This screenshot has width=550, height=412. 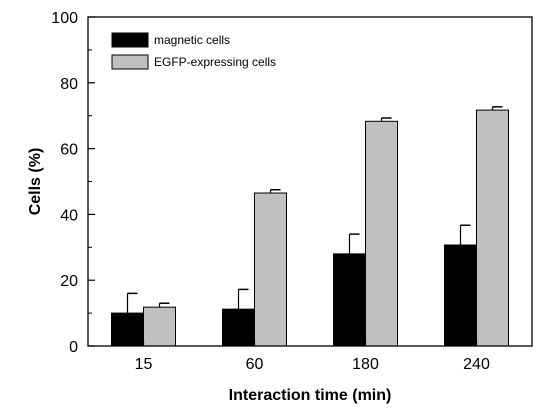 I want to click on y-axis-ticks: 0 20 40 60 80 100, so click(x=73, y=183).